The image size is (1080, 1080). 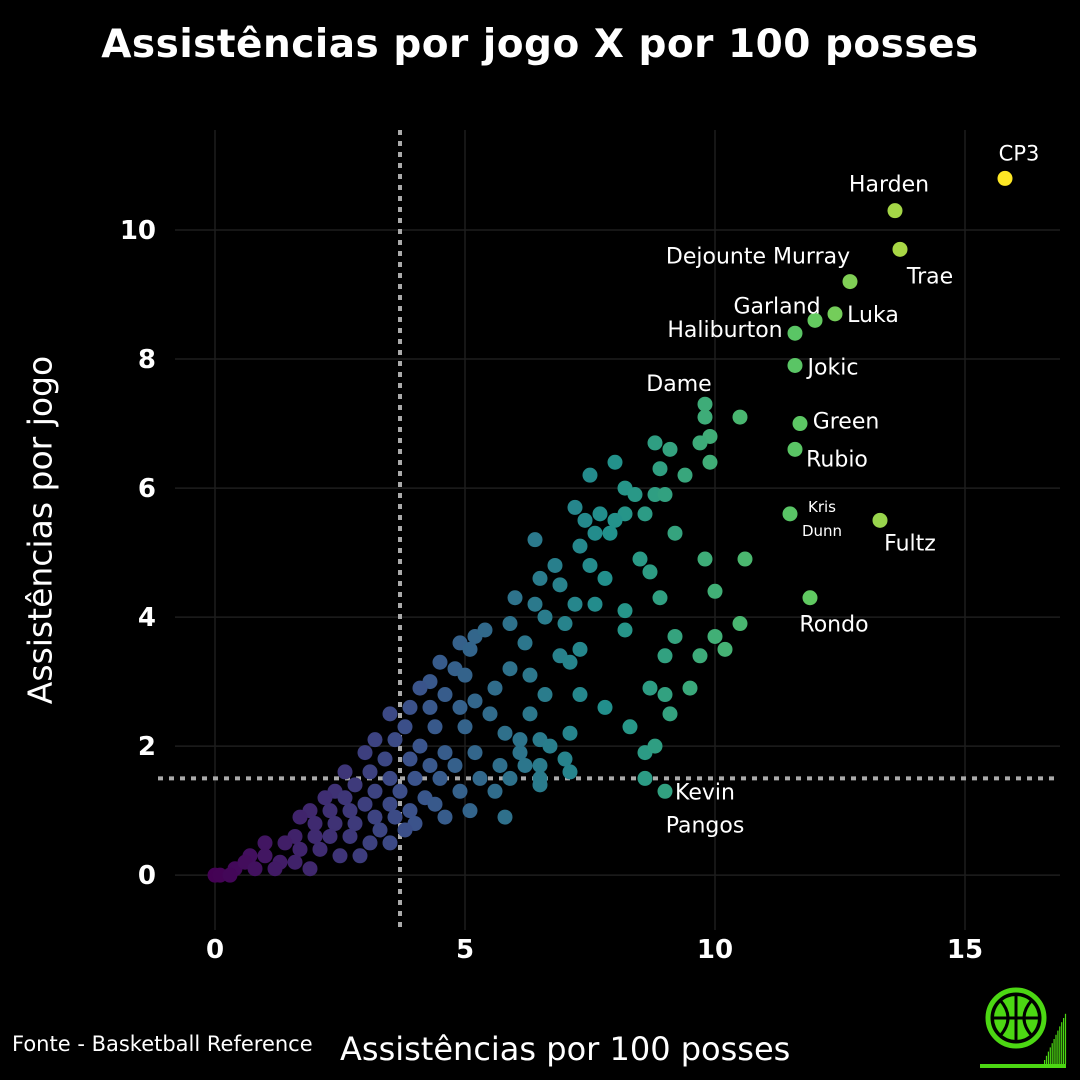 What do you see at coordinates (822, 519) in the screenshot?
I see `point-label: Kris Dunn` at bounding box center [822, 519].